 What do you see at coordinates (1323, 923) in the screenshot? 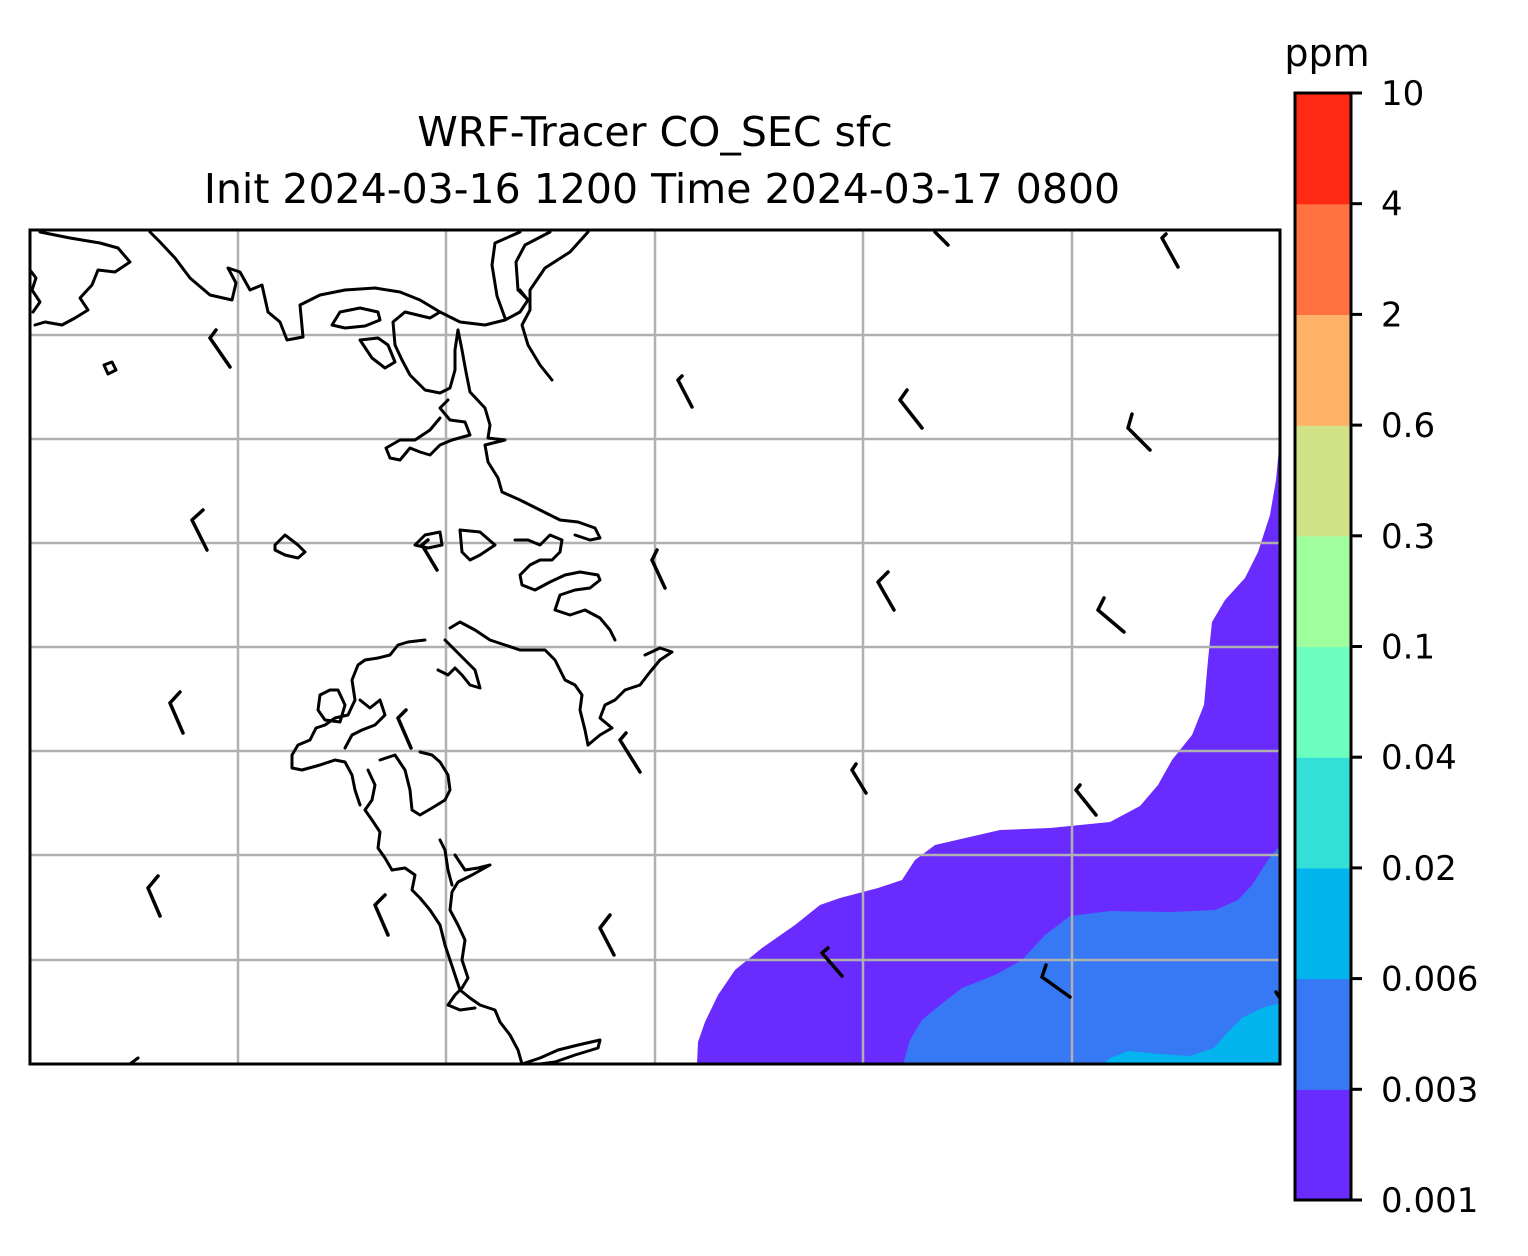
I see `colorbar-segment-0.006` at bounding box center [1323, 923].